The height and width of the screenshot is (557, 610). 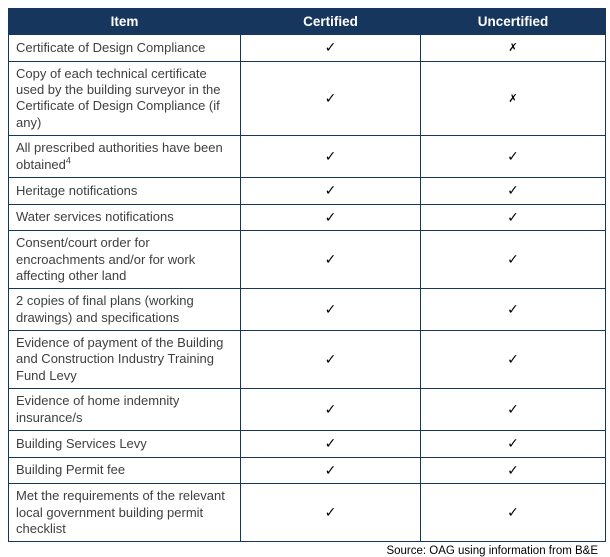 I want to click on table-row: Water services notifications ✓ ✓, so click(x=307, y=217).